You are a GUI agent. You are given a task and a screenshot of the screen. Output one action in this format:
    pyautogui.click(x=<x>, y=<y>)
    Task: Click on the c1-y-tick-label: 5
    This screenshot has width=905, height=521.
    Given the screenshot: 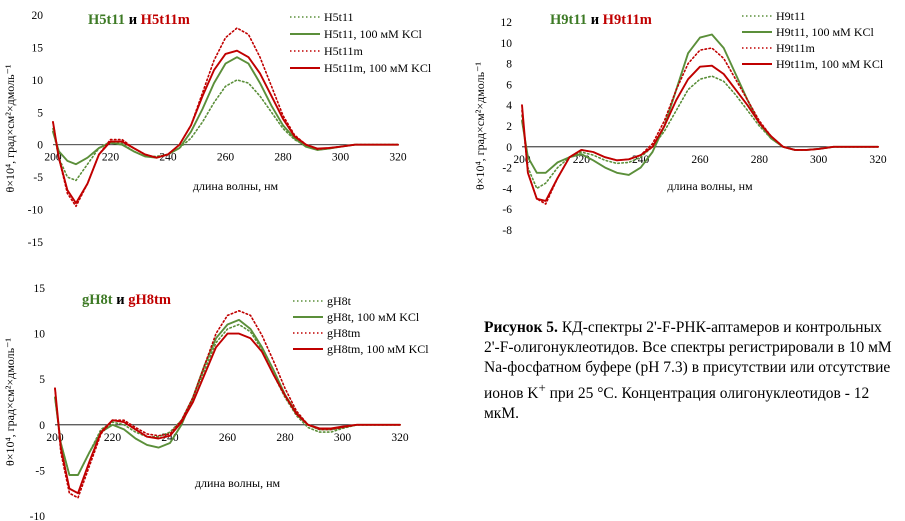 What is the action you would take?
    pyautogui.click(x=40, y=113)
    